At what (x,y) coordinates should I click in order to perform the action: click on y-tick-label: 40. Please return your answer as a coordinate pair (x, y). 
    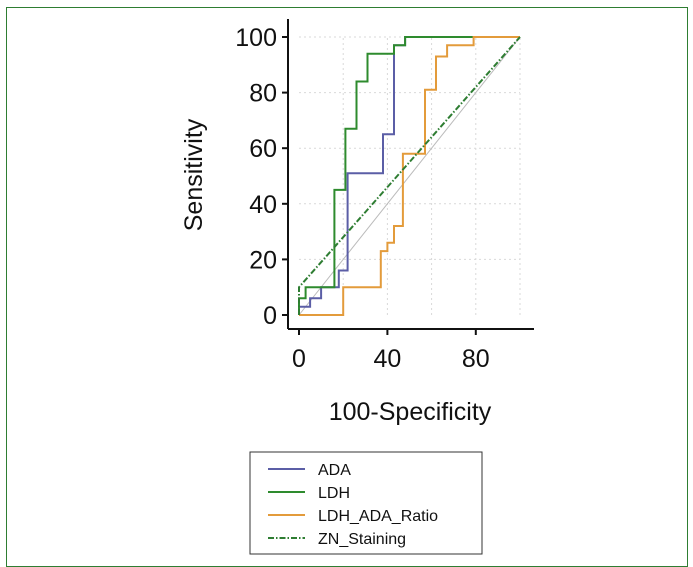
    Looking at the image, I should click on (263, 205).